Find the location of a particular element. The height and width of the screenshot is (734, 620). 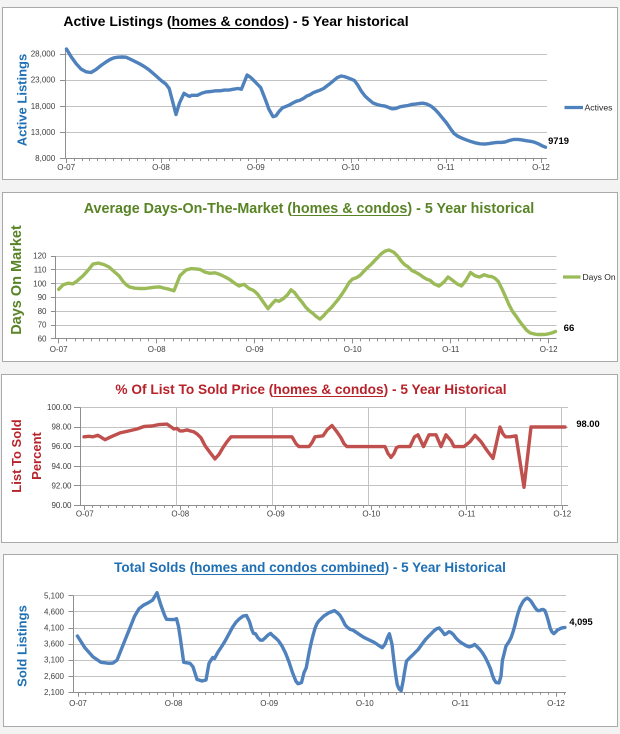

svg-text: 2,600 is located at coordinates (54, 676).